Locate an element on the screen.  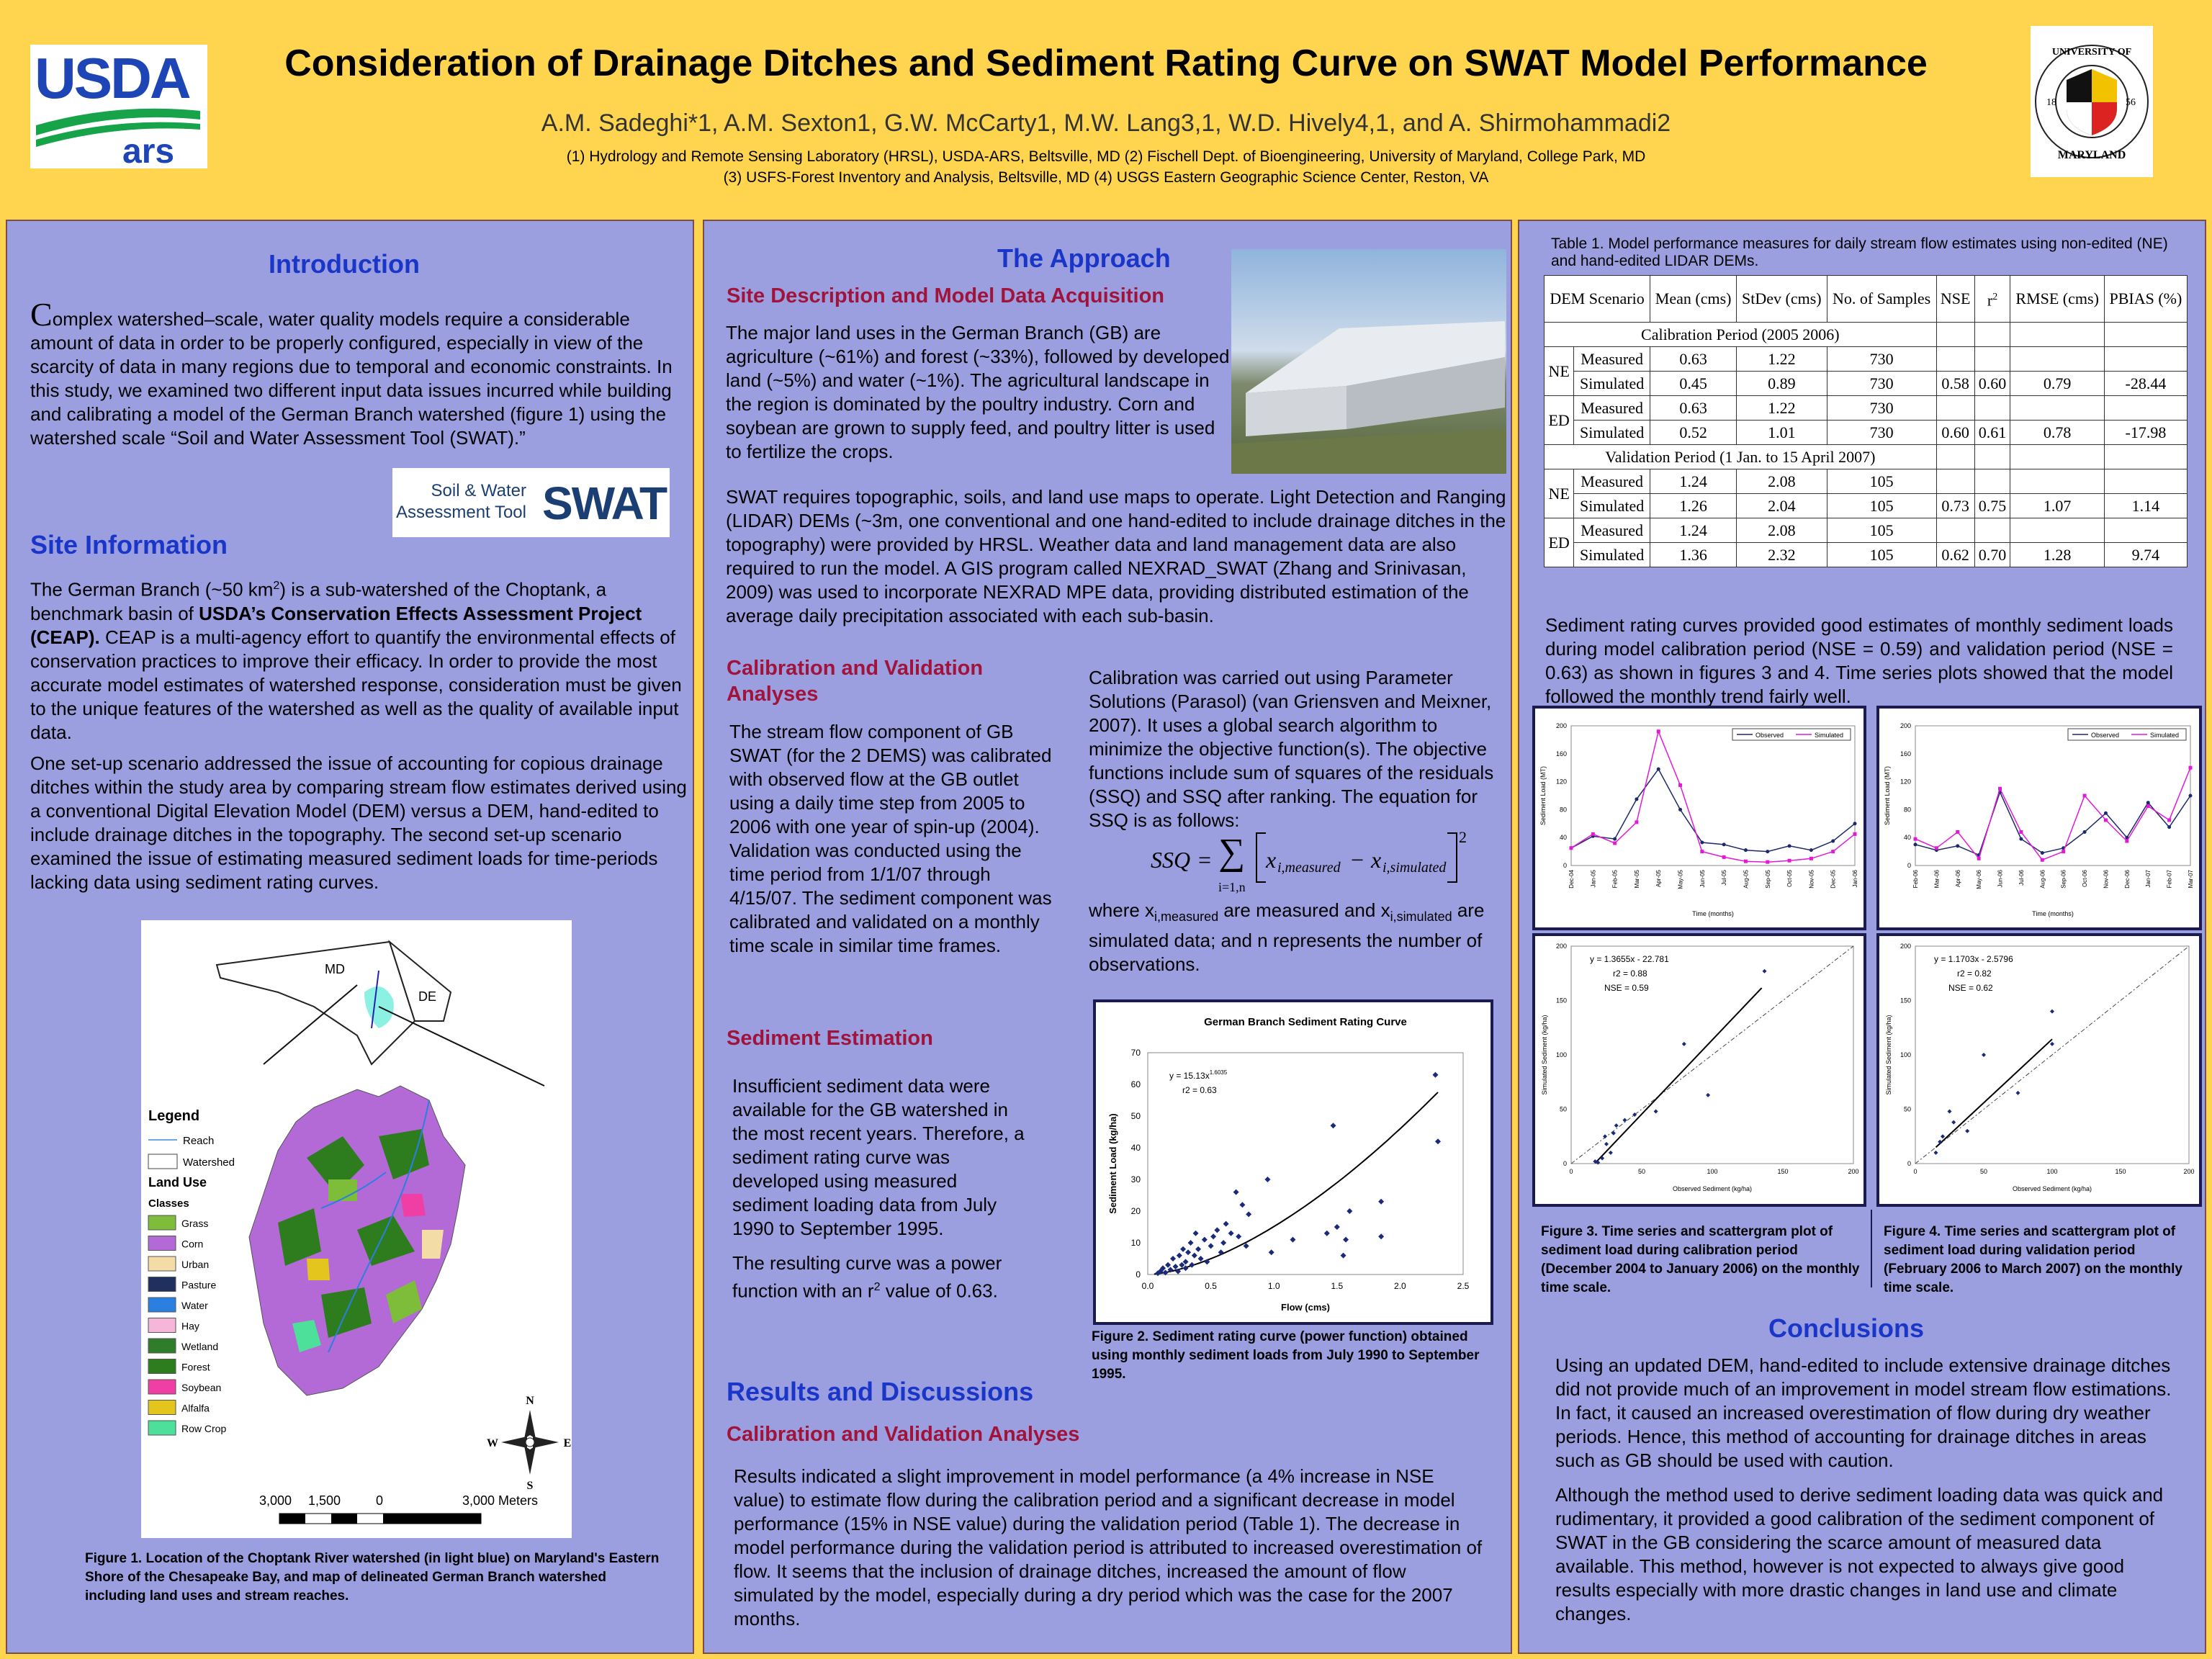
y-tick-label: 50 is located at coordinates (1564, 1109).